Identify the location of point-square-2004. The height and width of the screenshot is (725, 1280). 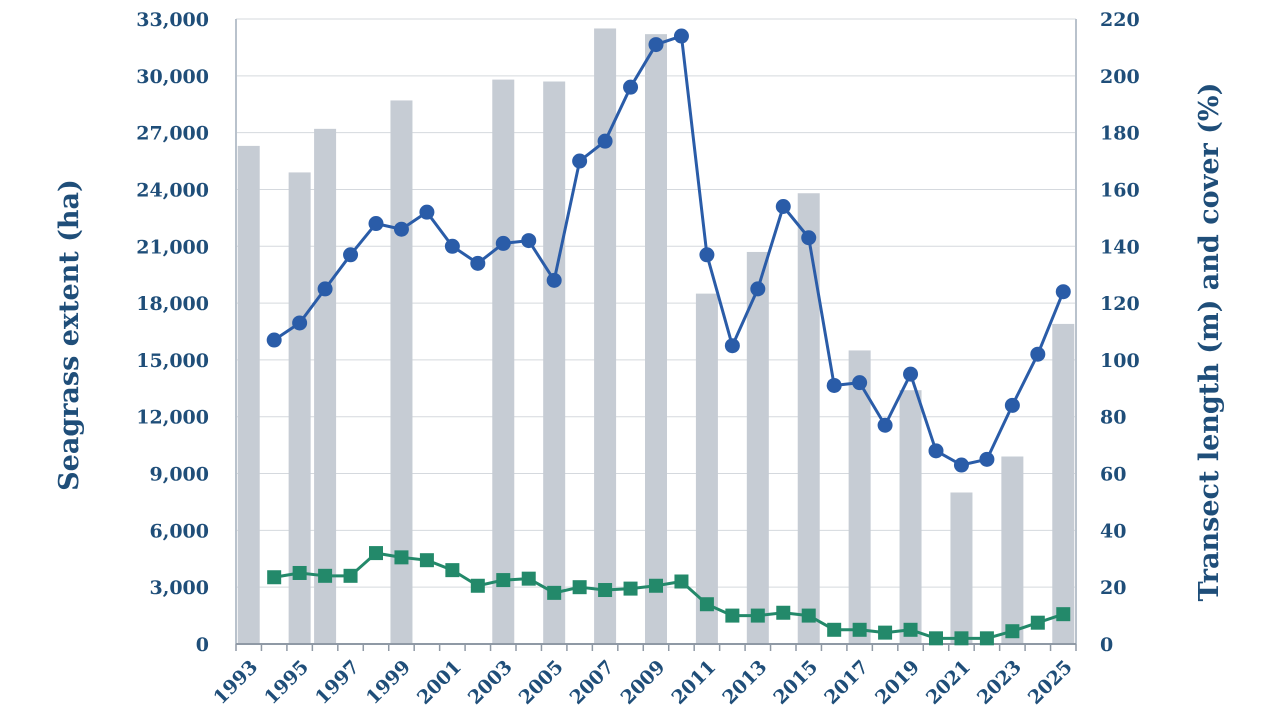
(528, 578).